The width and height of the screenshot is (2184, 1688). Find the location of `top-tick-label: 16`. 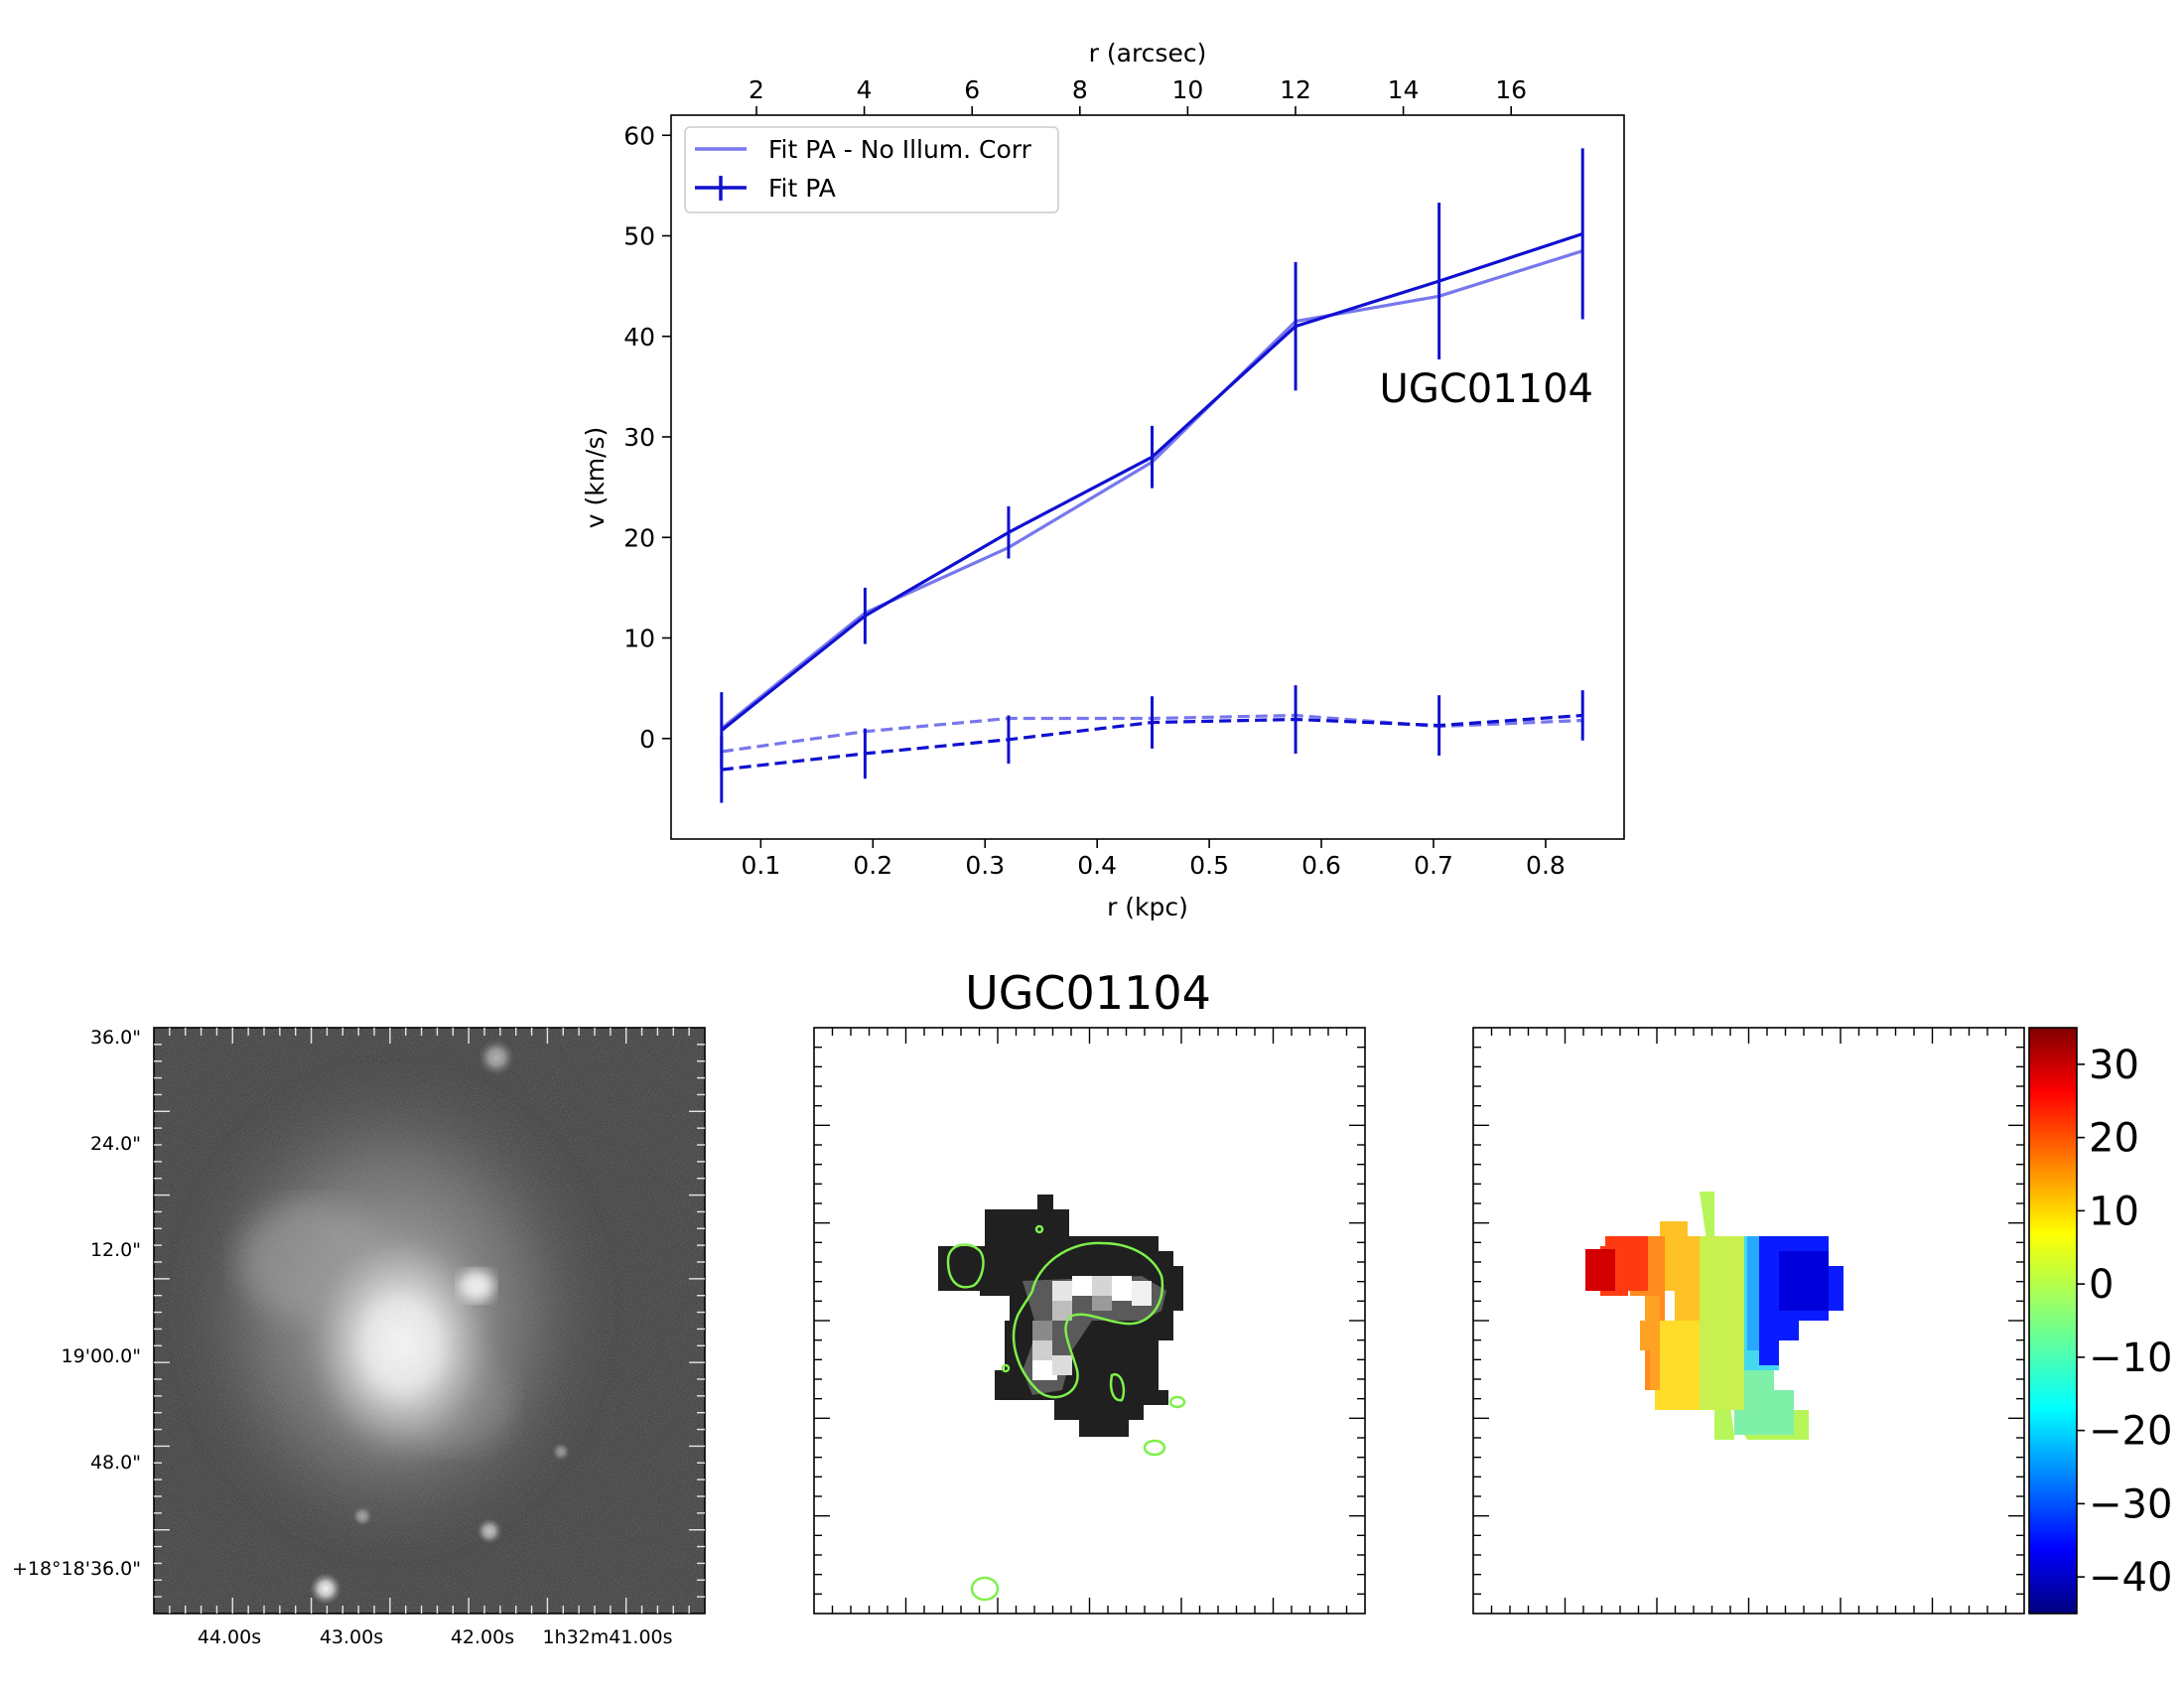

top-tick-label: 16 is located at coordinates (1511, 89).